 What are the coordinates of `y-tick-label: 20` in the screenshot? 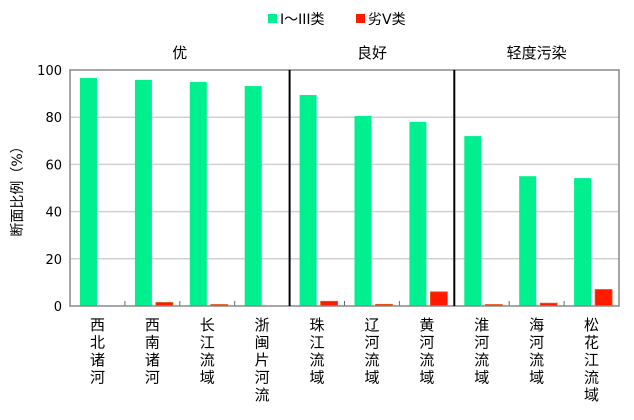 It's located at (53, 260).